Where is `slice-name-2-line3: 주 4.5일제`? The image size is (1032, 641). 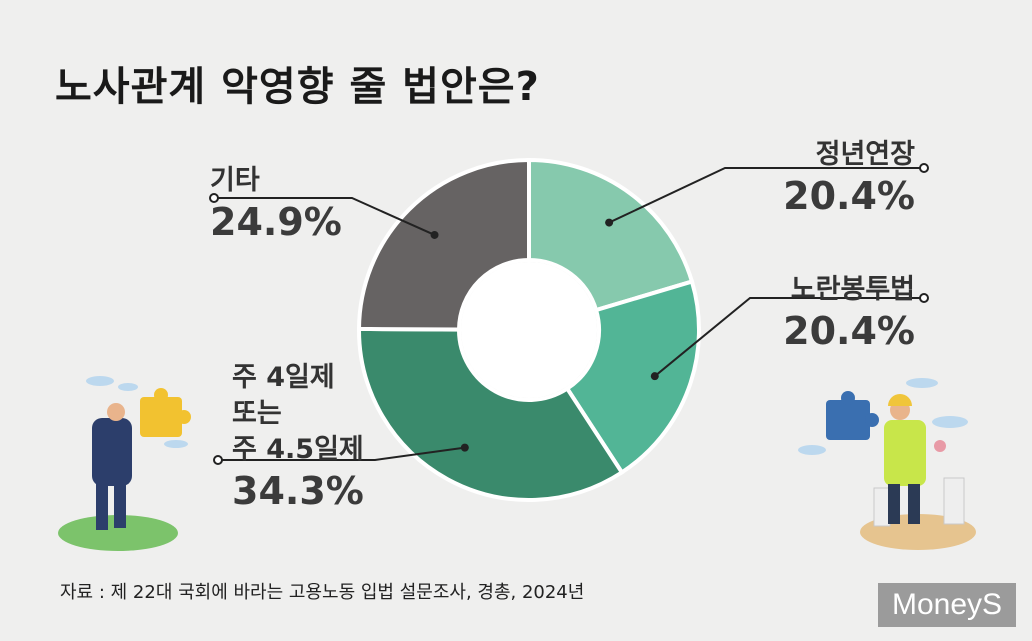 slice-name-2-line3: 주 4.5일제 is located at coordinates (298, 449).